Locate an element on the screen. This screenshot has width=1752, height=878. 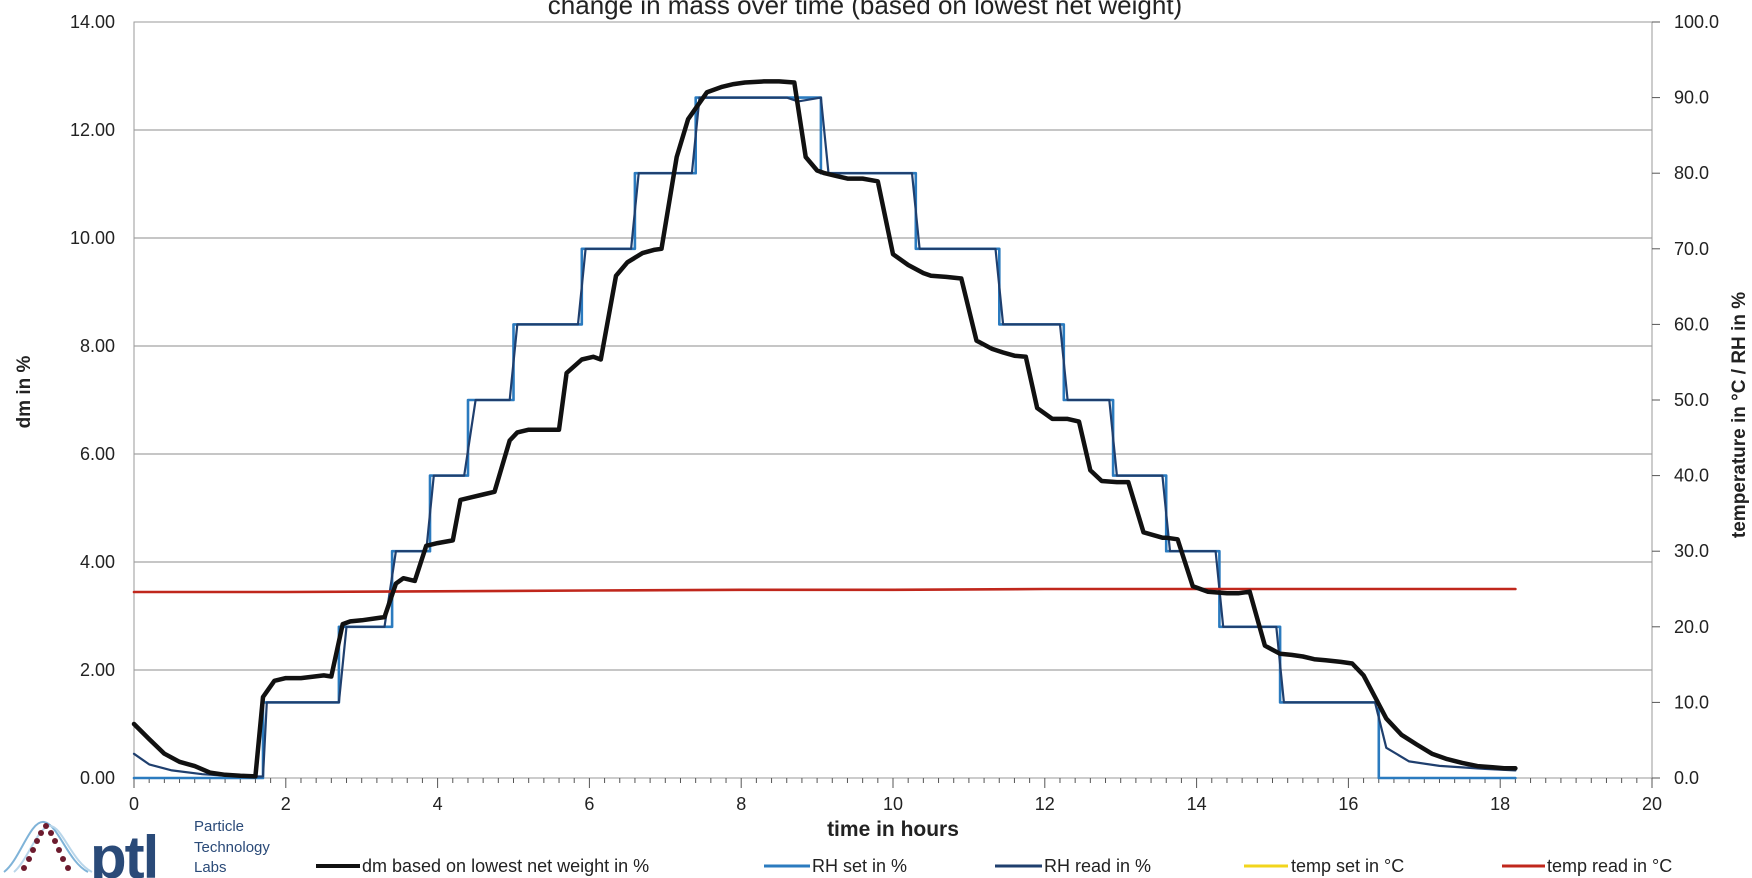
x-tick-label: 12 is located at coordinates (1045, 804).